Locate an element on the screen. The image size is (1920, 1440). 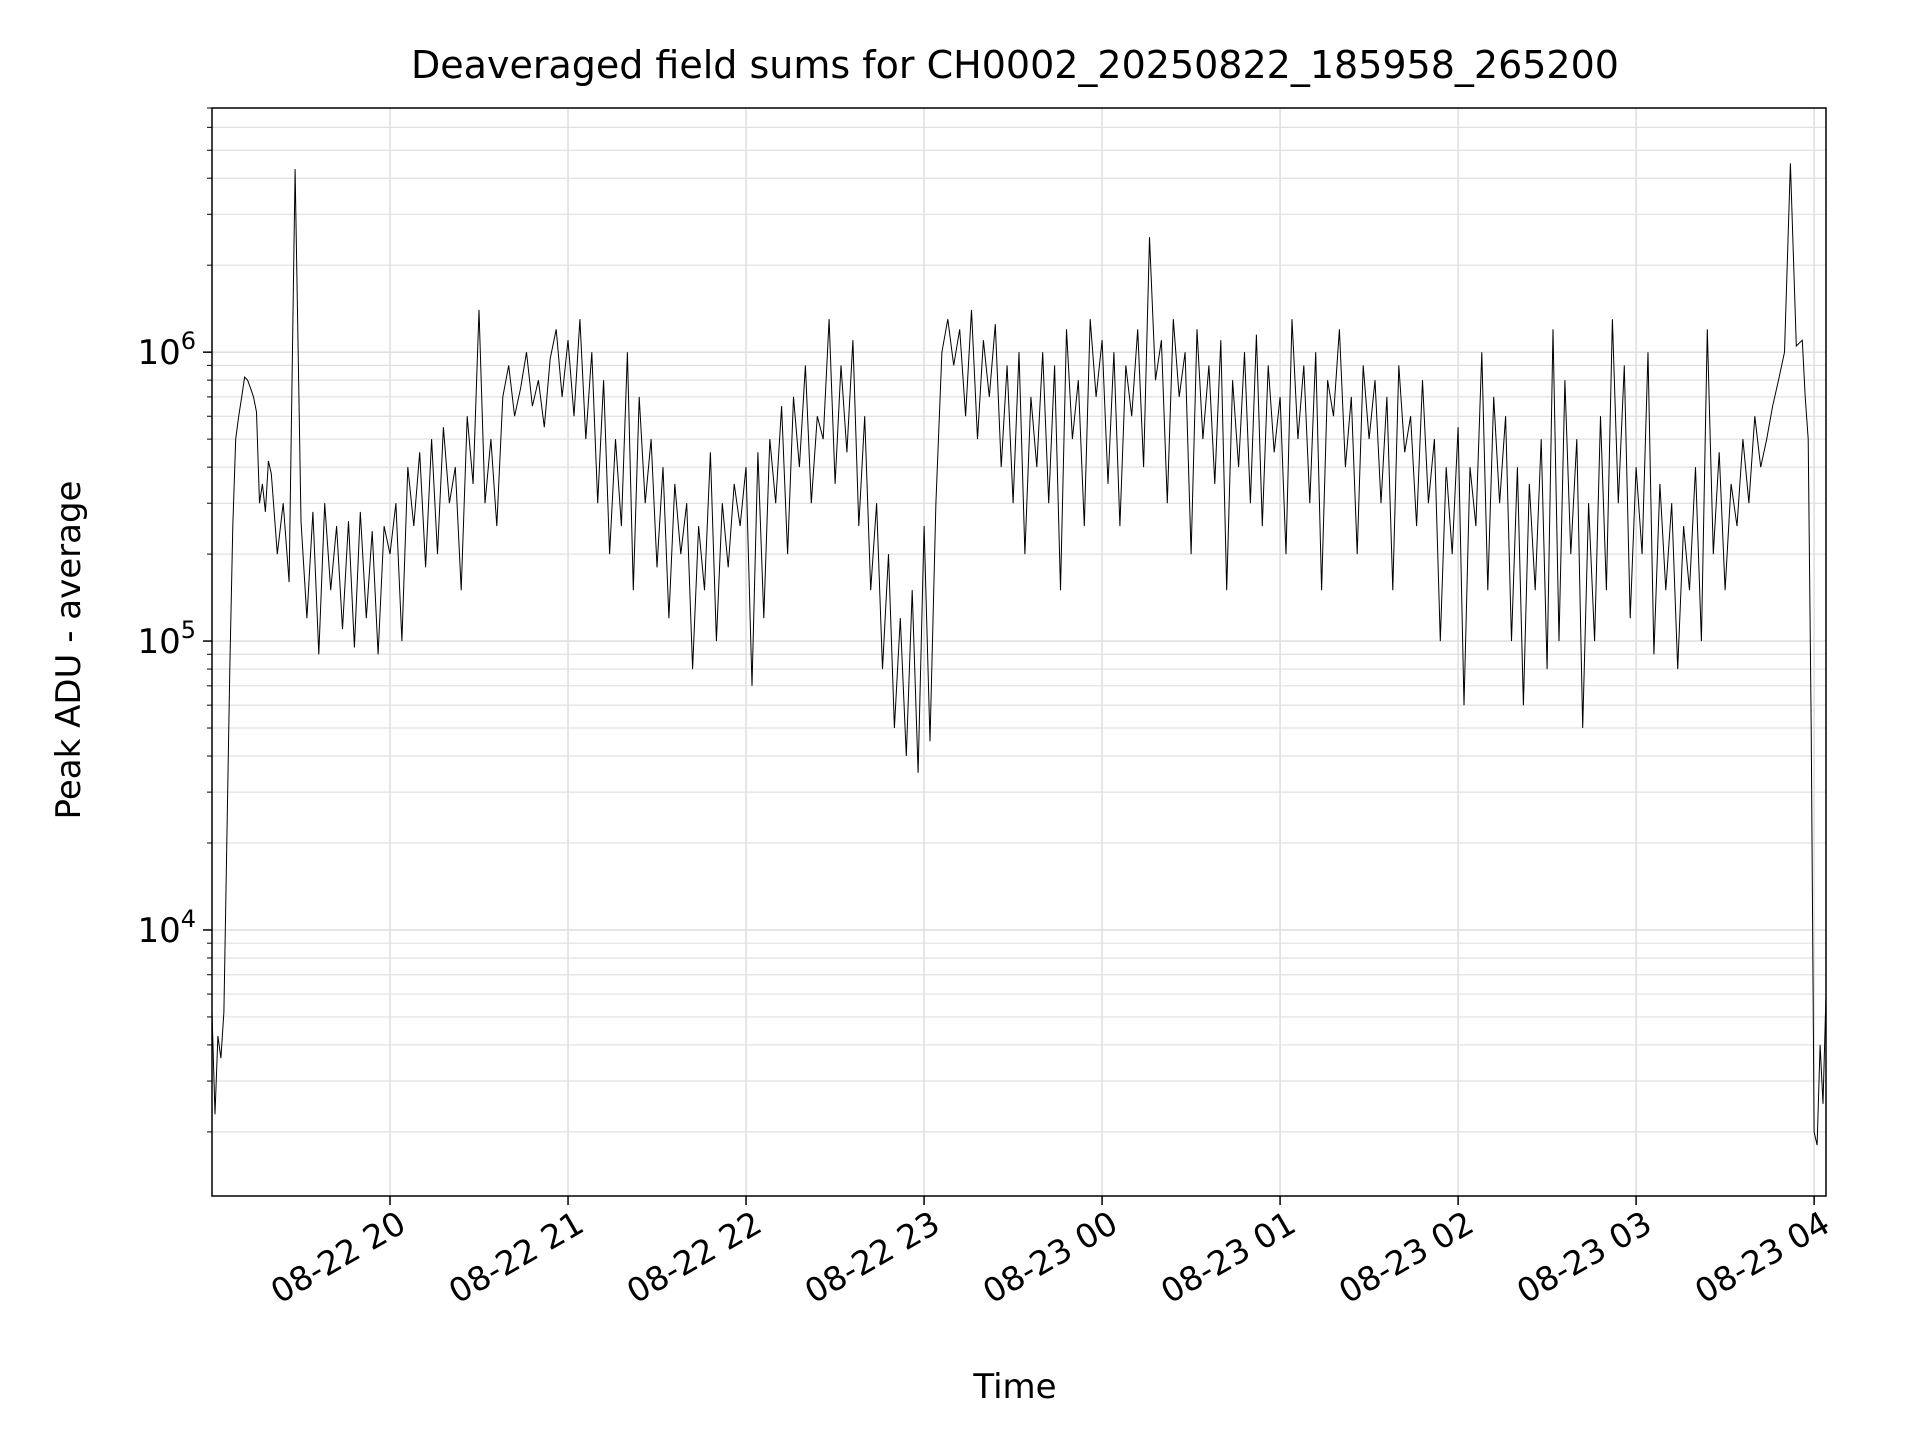
x-axis-label: Time is located at coordinates (1014, 1387).